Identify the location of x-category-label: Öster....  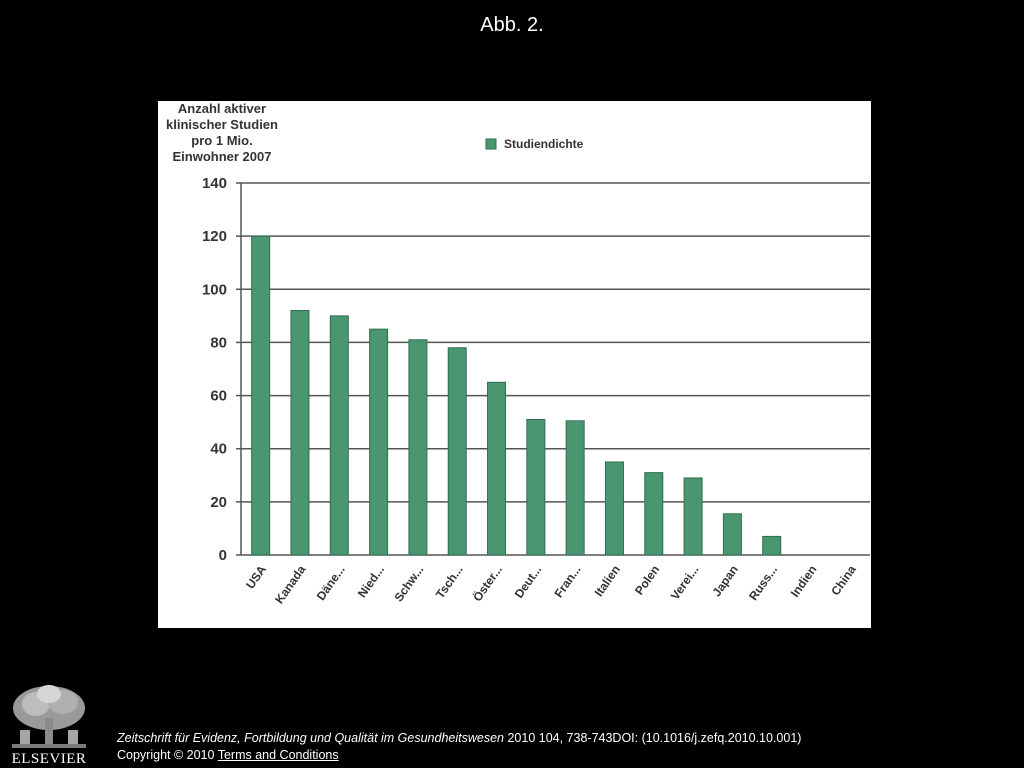
(487, 583).